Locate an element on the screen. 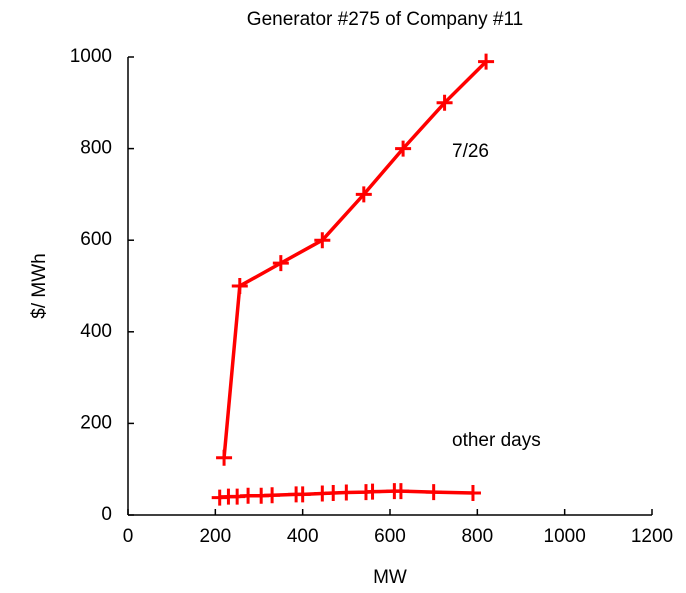  y-tick-label: 800 is located at coordinates (96, 148).